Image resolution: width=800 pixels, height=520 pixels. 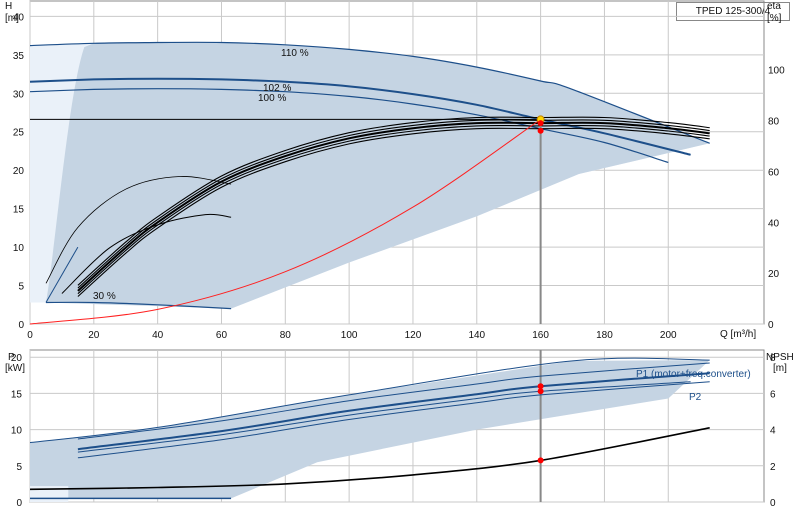 What do you see at coordinates (158, 335) in the screenshot?
I see `x-tick-label: 40` at bounding box center [158, 335].